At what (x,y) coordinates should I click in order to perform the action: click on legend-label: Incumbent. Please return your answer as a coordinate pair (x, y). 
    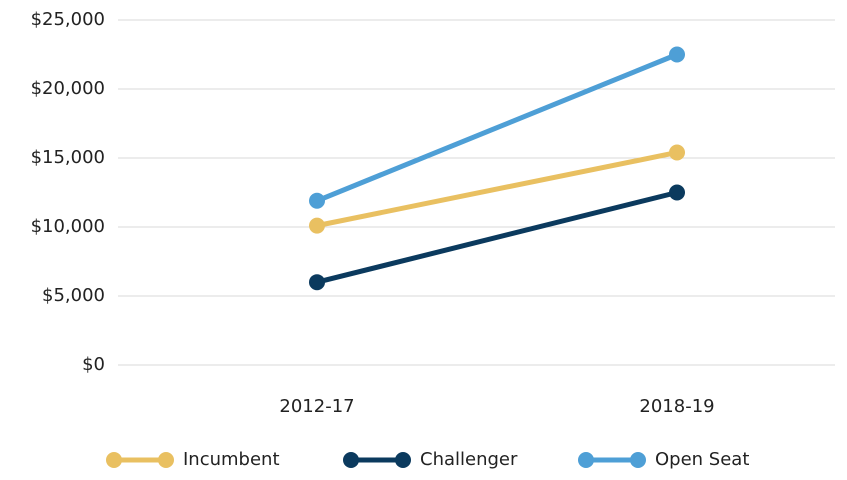
    Looking at the image, I should click on (231, 459).